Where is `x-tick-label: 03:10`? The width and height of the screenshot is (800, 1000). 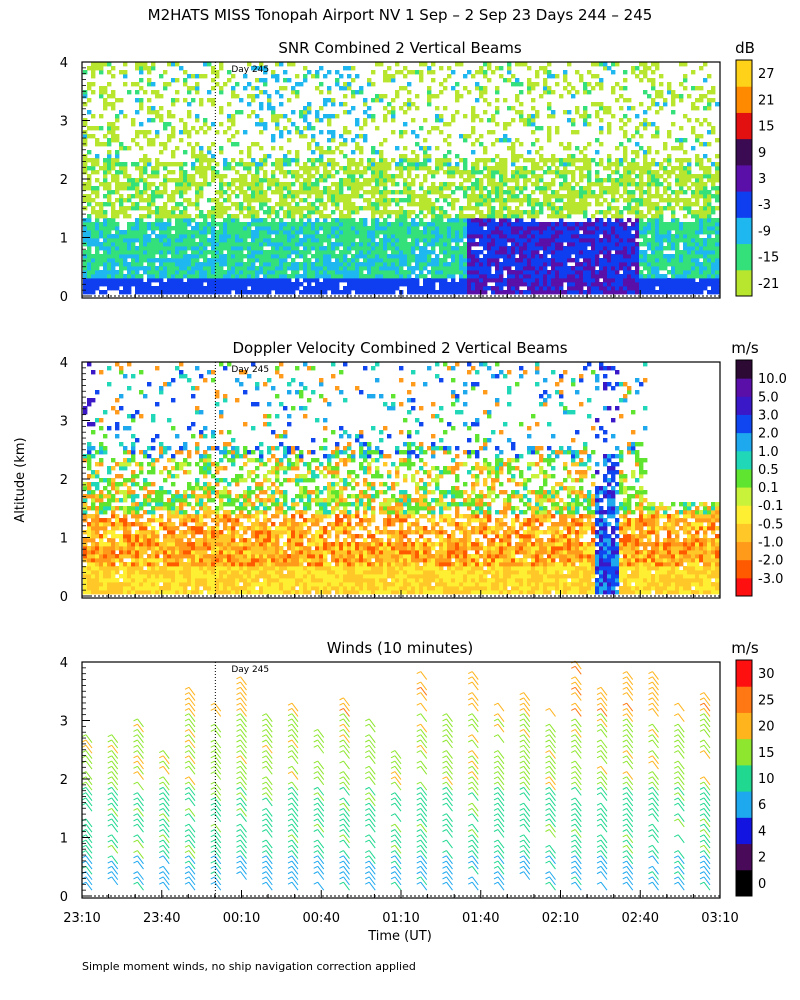
x-tick-label: 03:10 is located at coordinates (719, 918).